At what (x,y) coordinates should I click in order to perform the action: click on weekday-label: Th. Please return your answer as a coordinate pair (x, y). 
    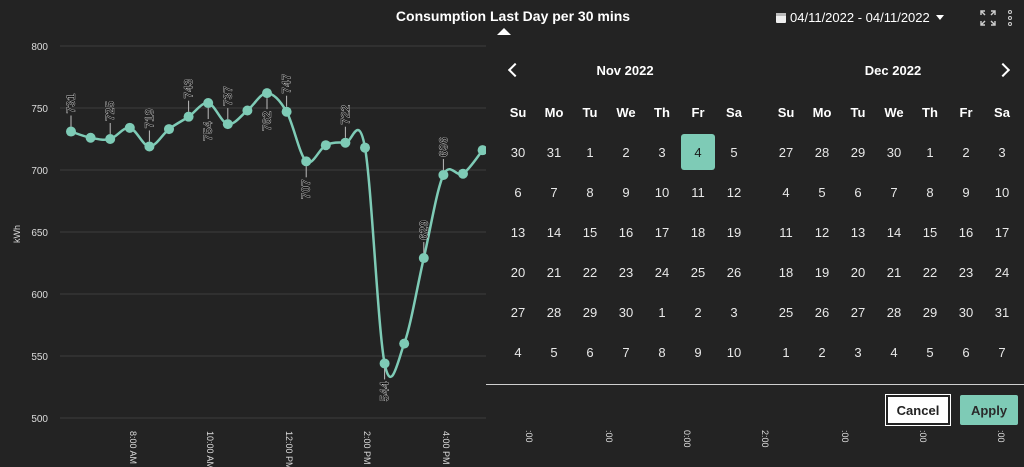
    Looking at the image, I should click on (662, 112).